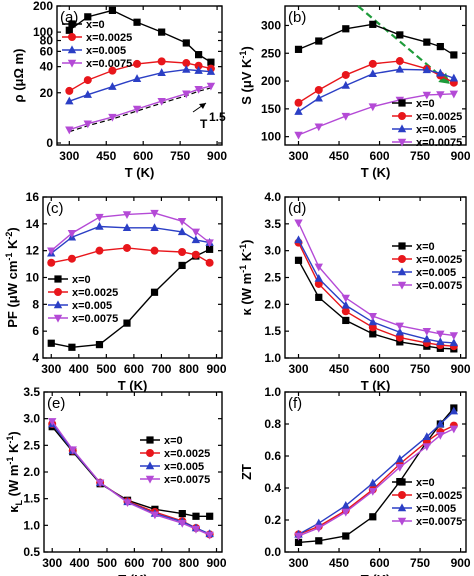 The width and height of the screenshot is (474, 576). Describe the element at coordinates (80, 563) in the screenshot. I see `x-tick-label: 400` at that location.